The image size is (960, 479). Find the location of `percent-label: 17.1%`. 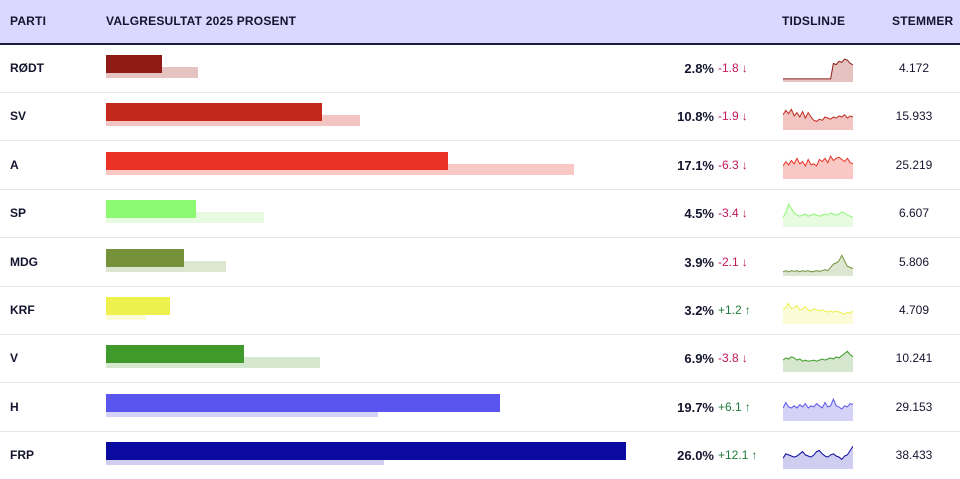

percent-label: 17.1% is located at coordinates (695, 165).